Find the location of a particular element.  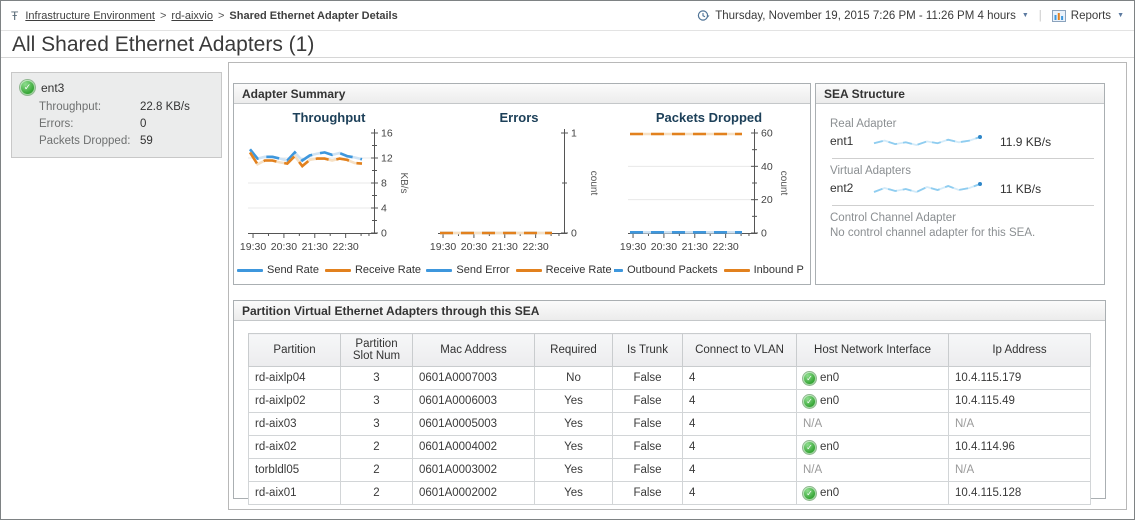

stat-value: 22.8 KB/s is located at coordinates (165, 107).